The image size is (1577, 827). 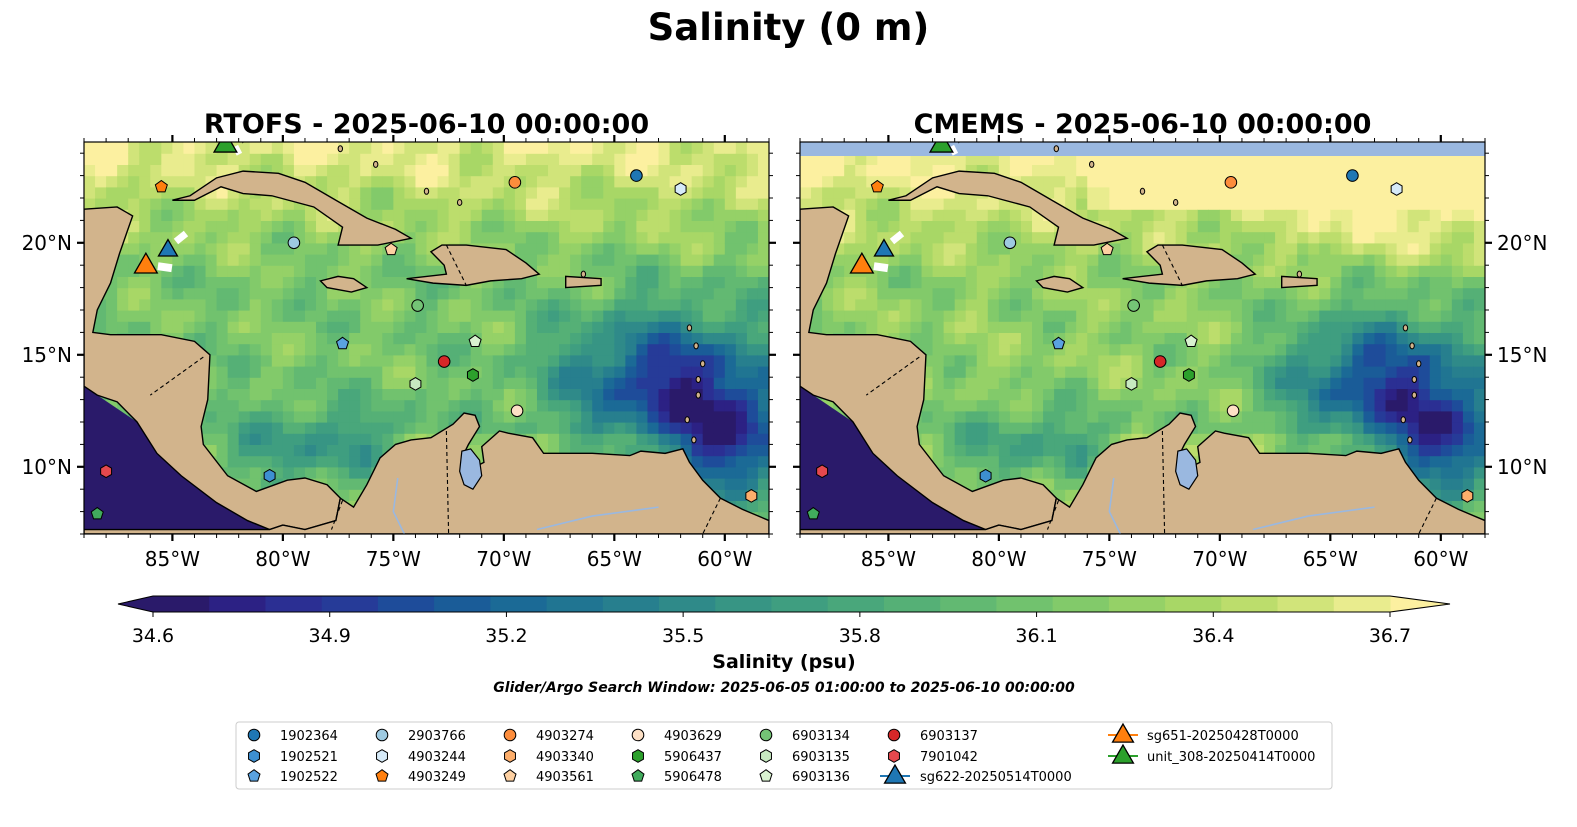 I want to click on legend-item-4903561: 4903561, so click(x=548, y=777).